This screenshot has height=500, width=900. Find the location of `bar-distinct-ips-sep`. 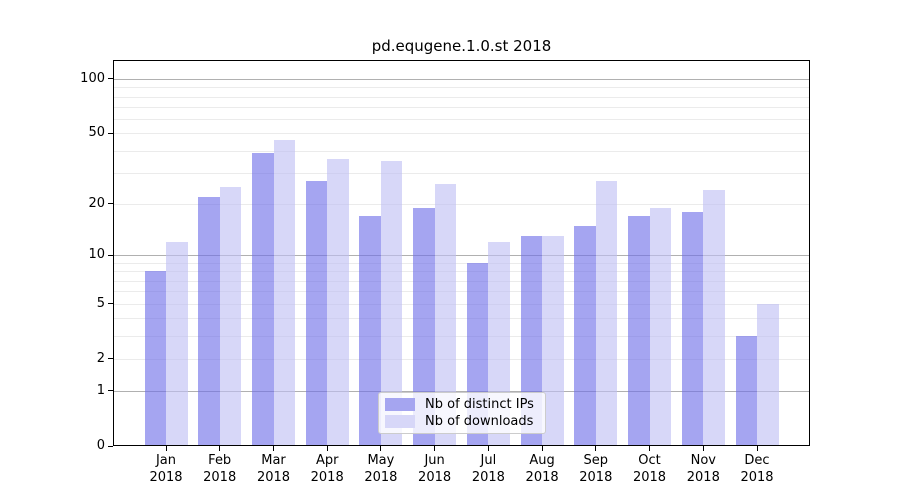

bar-distinct-ips-sep is located at coordinates (585, 335).